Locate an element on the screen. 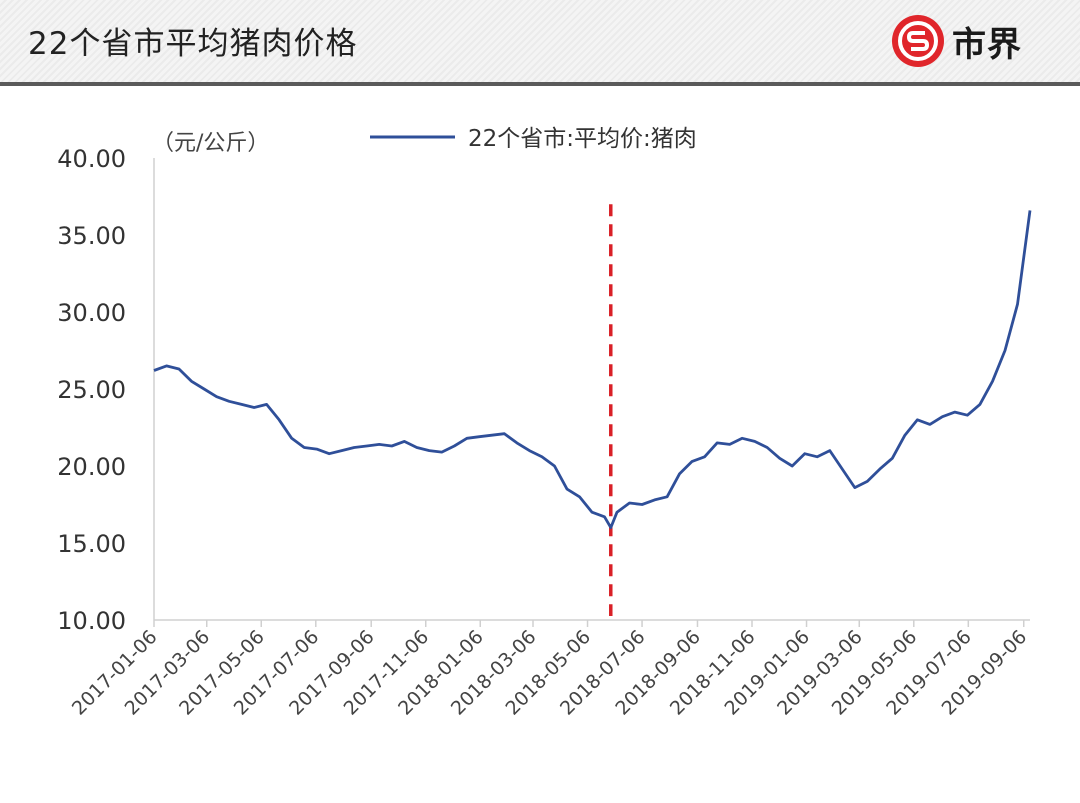 The width and height of the screenshot is (1080, 803). y-tick-label: 20.00 is located at coordinates (91, 467).